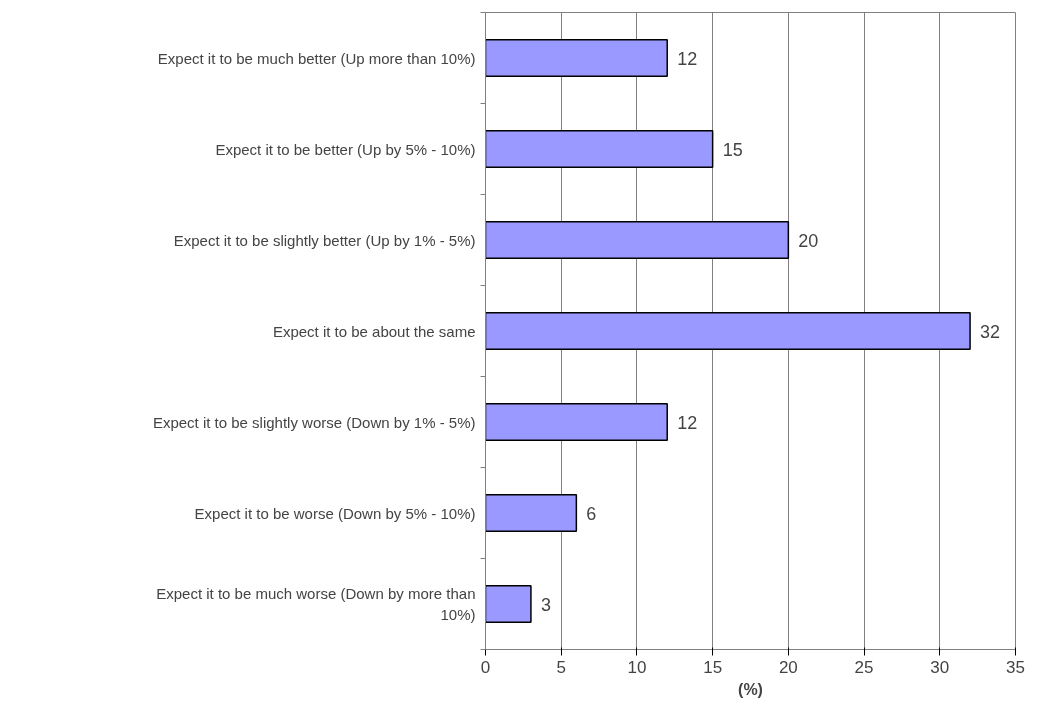 The height and width of the screenshot is (709, 1047). I want to click on data-label: 6, so click(591, 513).